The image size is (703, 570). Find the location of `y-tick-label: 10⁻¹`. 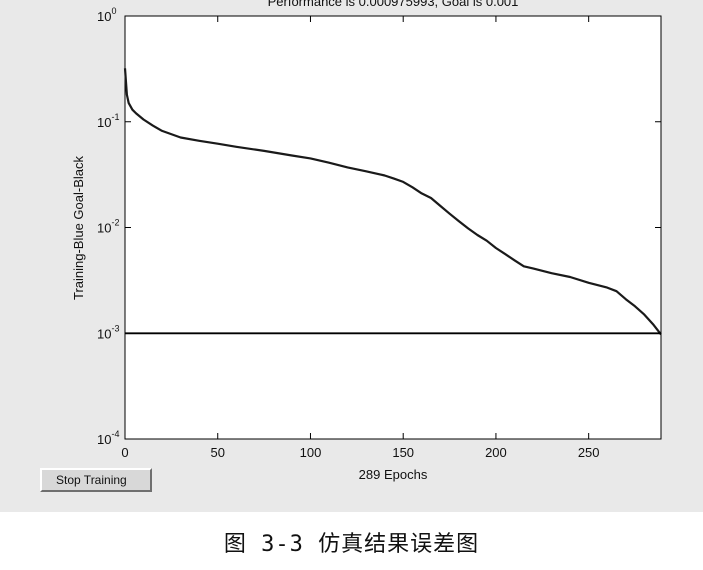

y-tick-label: 10⁻¹ is located at coordinates (108, 121).